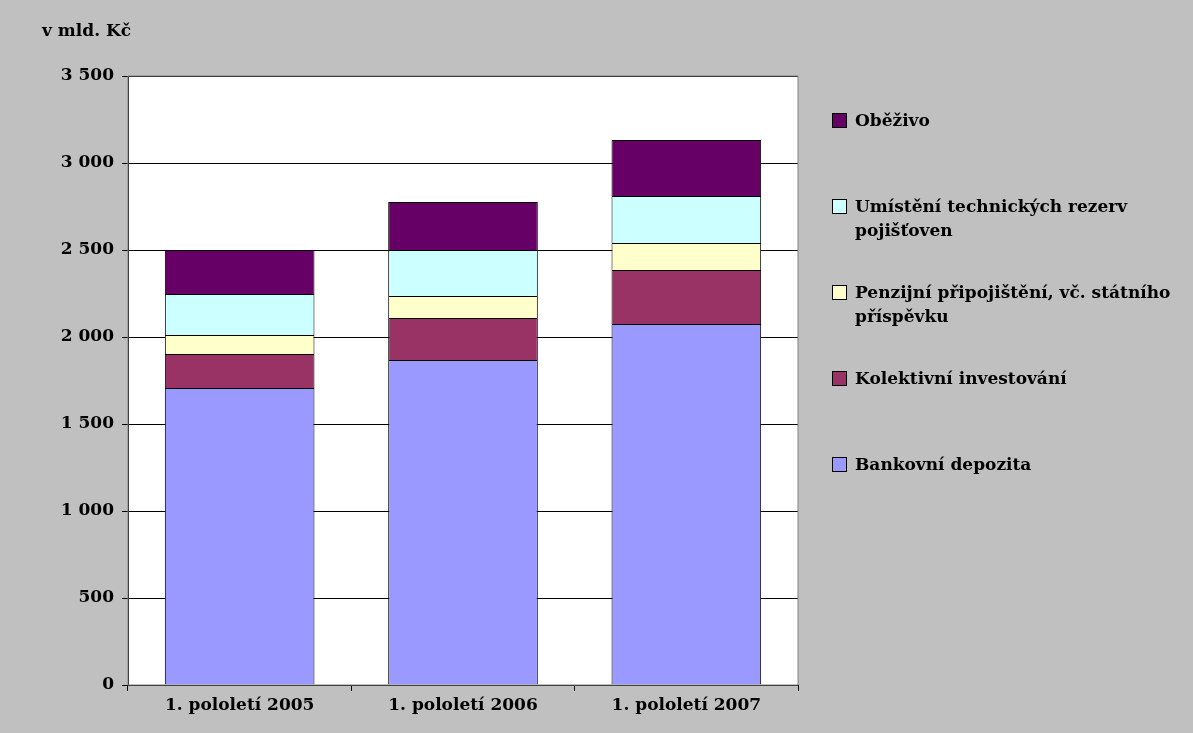 This screenshot has width=1193, height=733. Describe the element at coordinates (943, 464) in the screenshot. I see `legend-label: Bankovní depozita` at that location.